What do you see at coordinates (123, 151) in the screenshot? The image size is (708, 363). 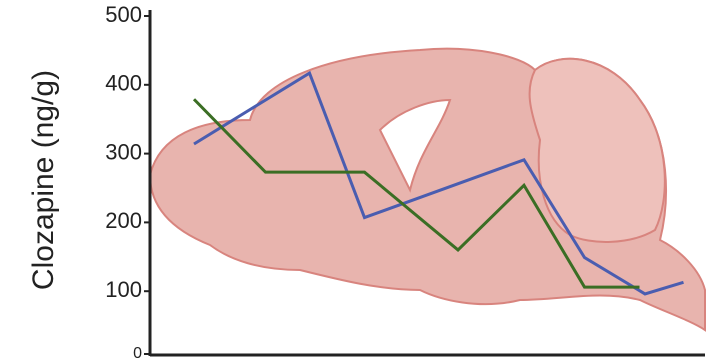 I see `y-tick-label: 300` at bounding box center [123, 151].